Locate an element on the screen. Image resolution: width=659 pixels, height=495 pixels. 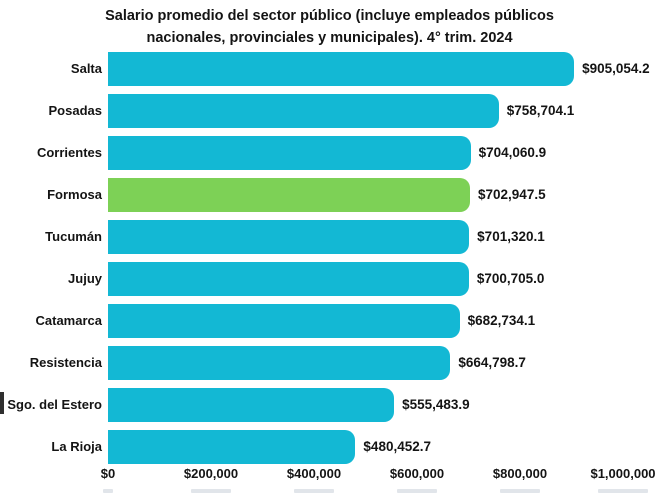
value-label-la-rioja: $480,452.7 is located at coordinates (397, 446).